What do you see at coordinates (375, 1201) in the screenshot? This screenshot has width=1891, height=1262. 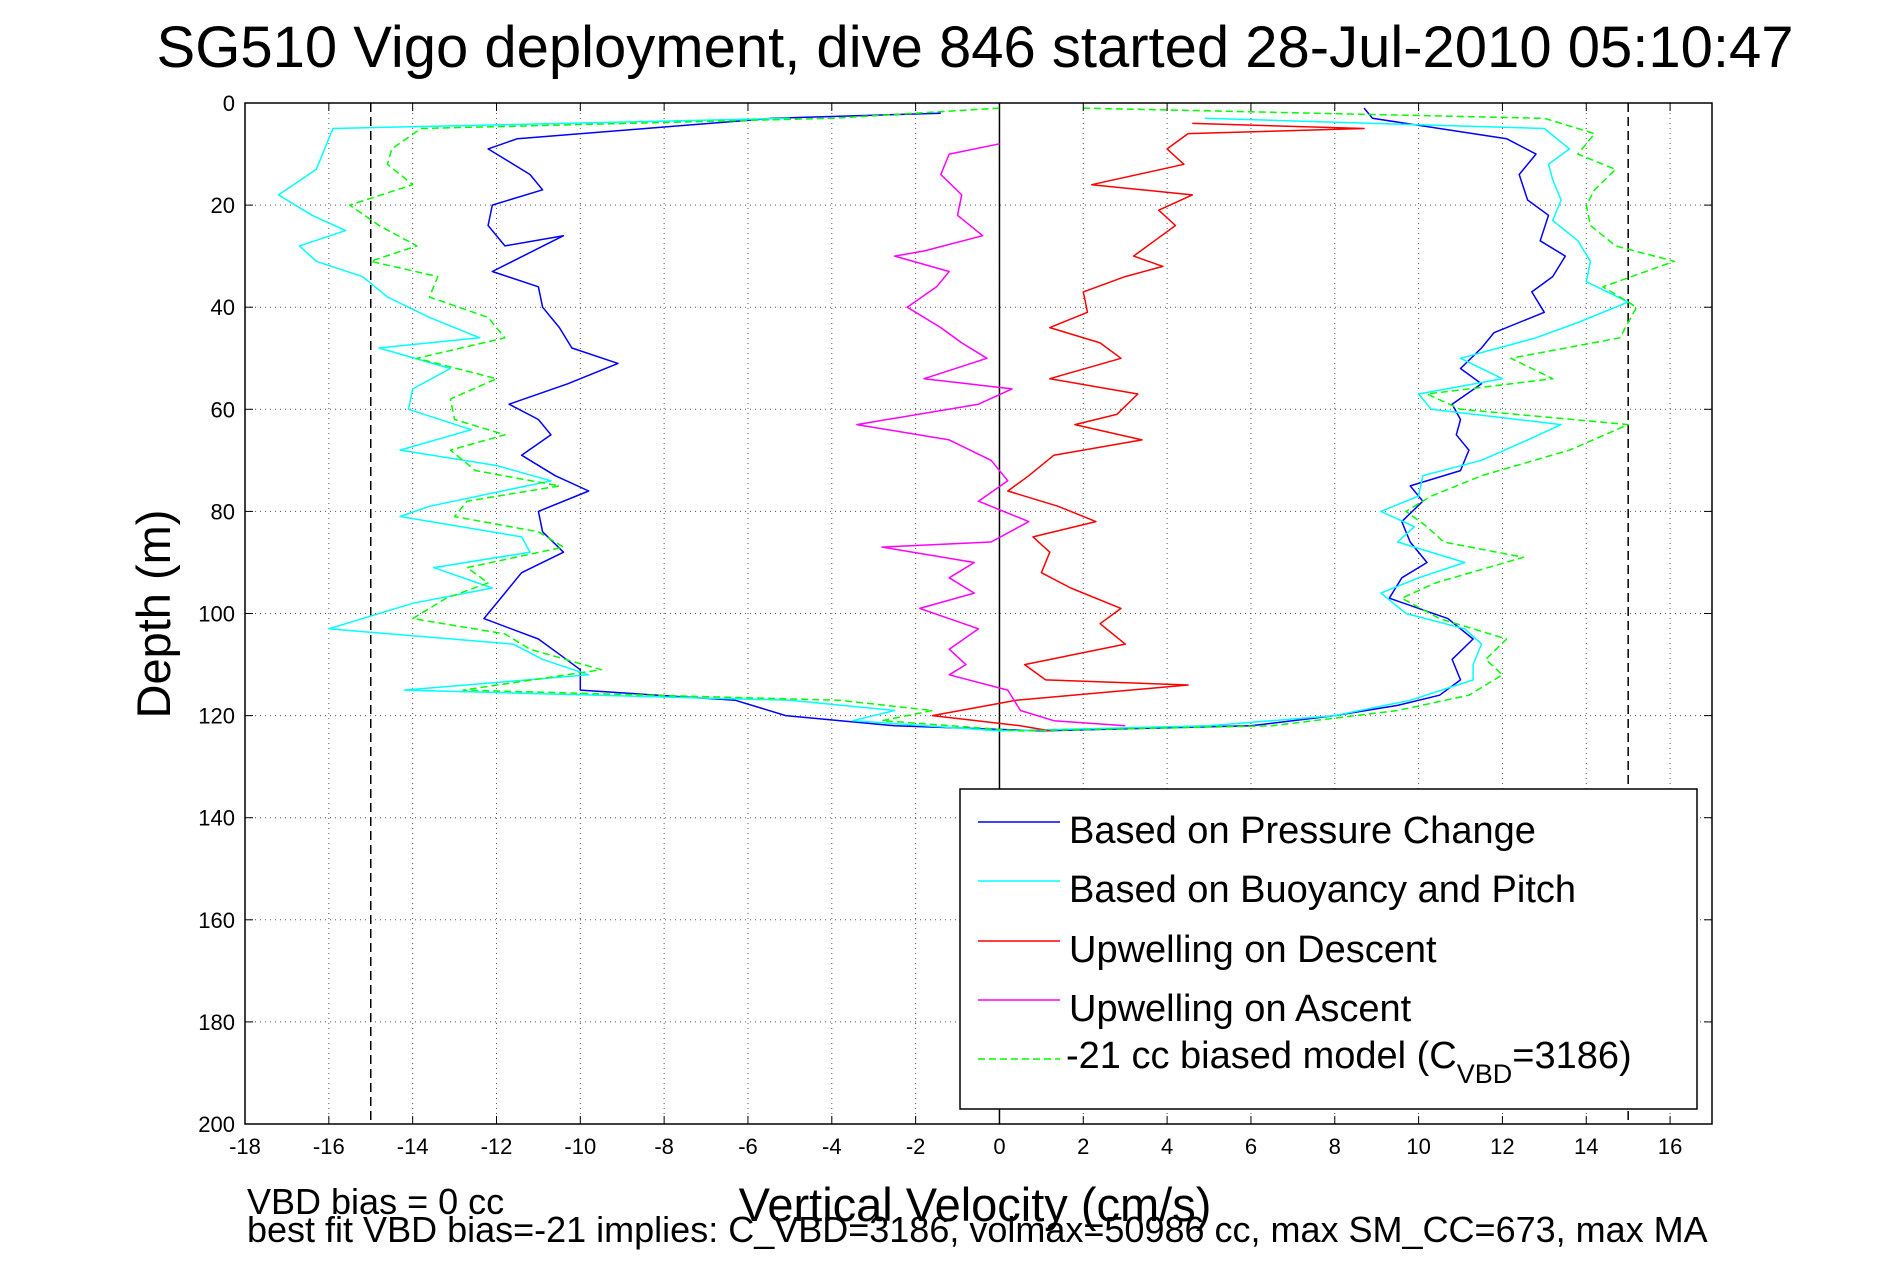 I see `annotation-vbd-bias: VBD bias = 0 cc` at bounding box center [375, 1201].